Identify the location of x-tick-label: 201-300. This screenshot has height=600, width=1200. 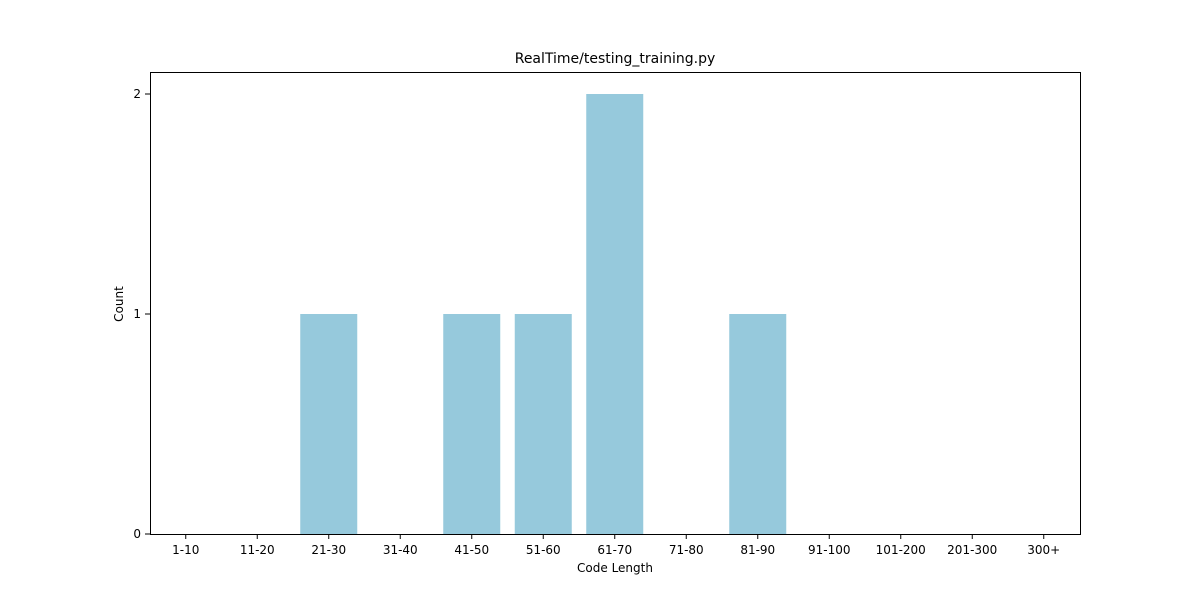
(972, 550).